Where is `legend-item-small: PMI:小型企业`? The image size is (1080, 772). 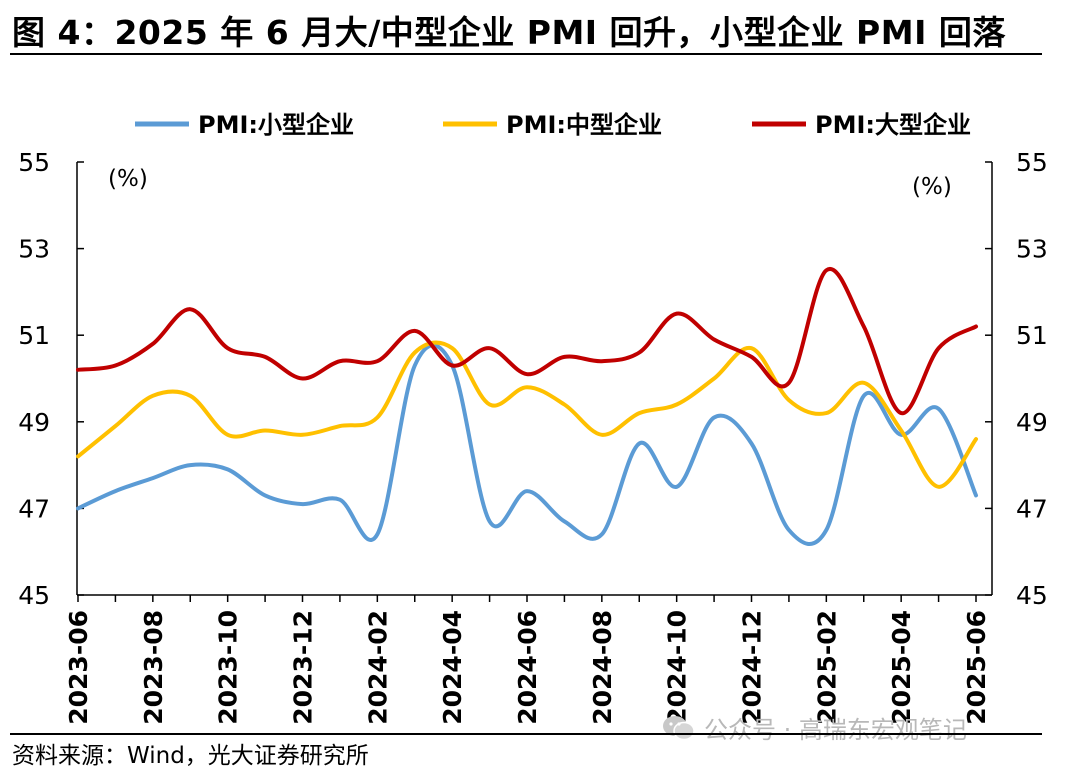
legend-item-small: PMI:小型企业 is located at coordinates (244, 125).